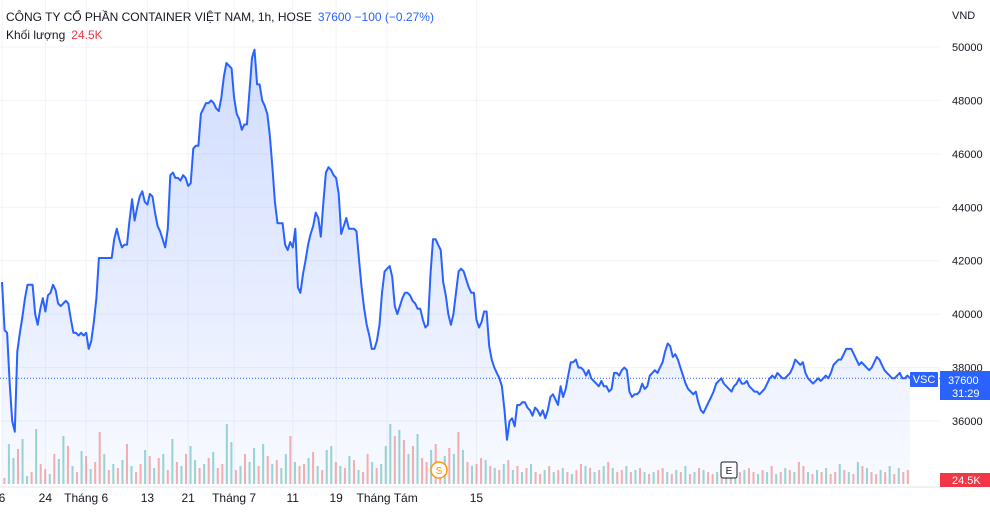 The width and height of the screenshot is (990, 514). Describe the element at coordinates (967, 315) in the screenshot. I see `y-tick-label: 40000` at that location.